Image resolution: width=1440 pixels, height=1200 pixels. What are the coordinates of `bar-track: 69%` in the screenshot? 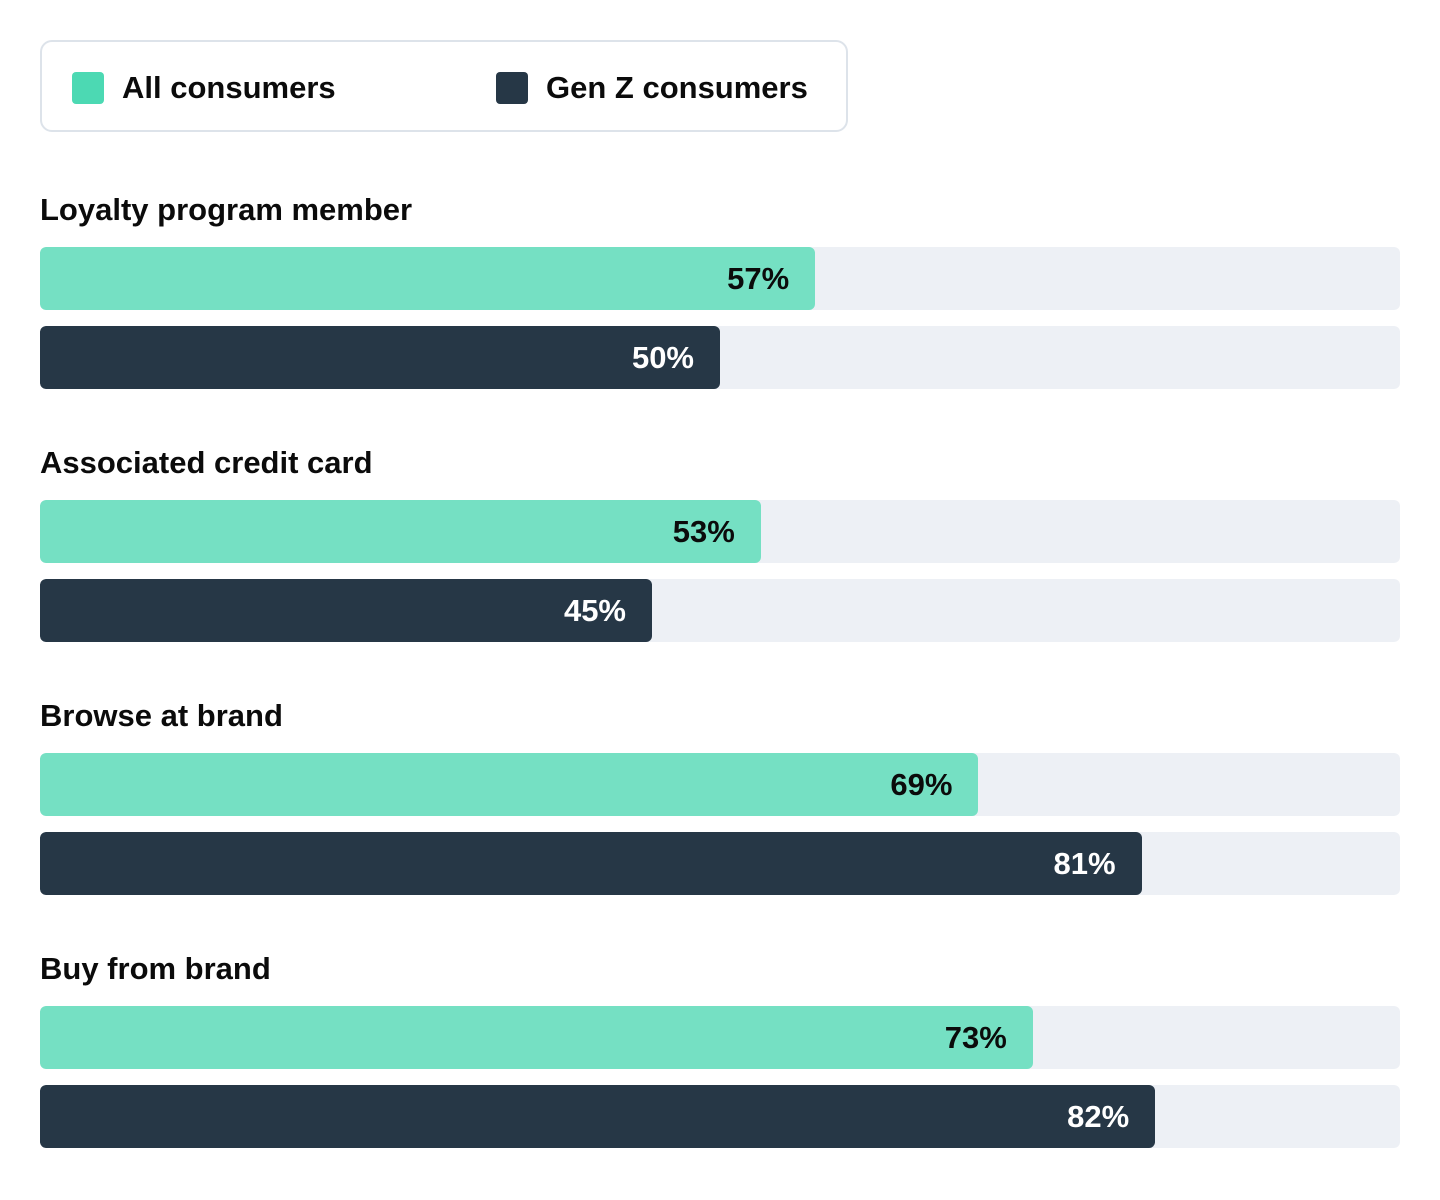 It's located at (720, 784).